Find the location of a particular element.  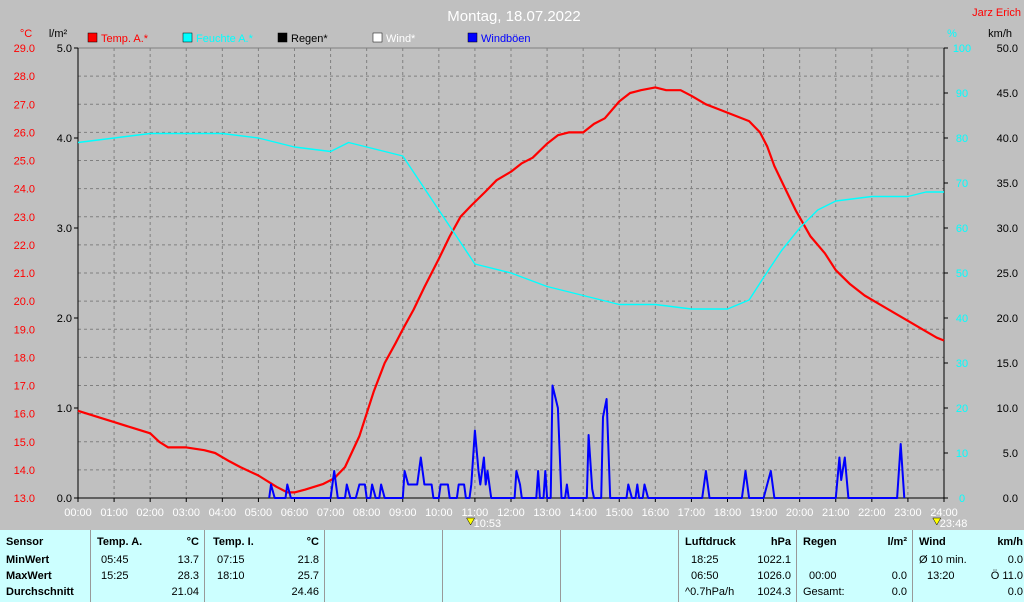

temp-a-avg-value: 21.04 is located at coordinates (185, 592).